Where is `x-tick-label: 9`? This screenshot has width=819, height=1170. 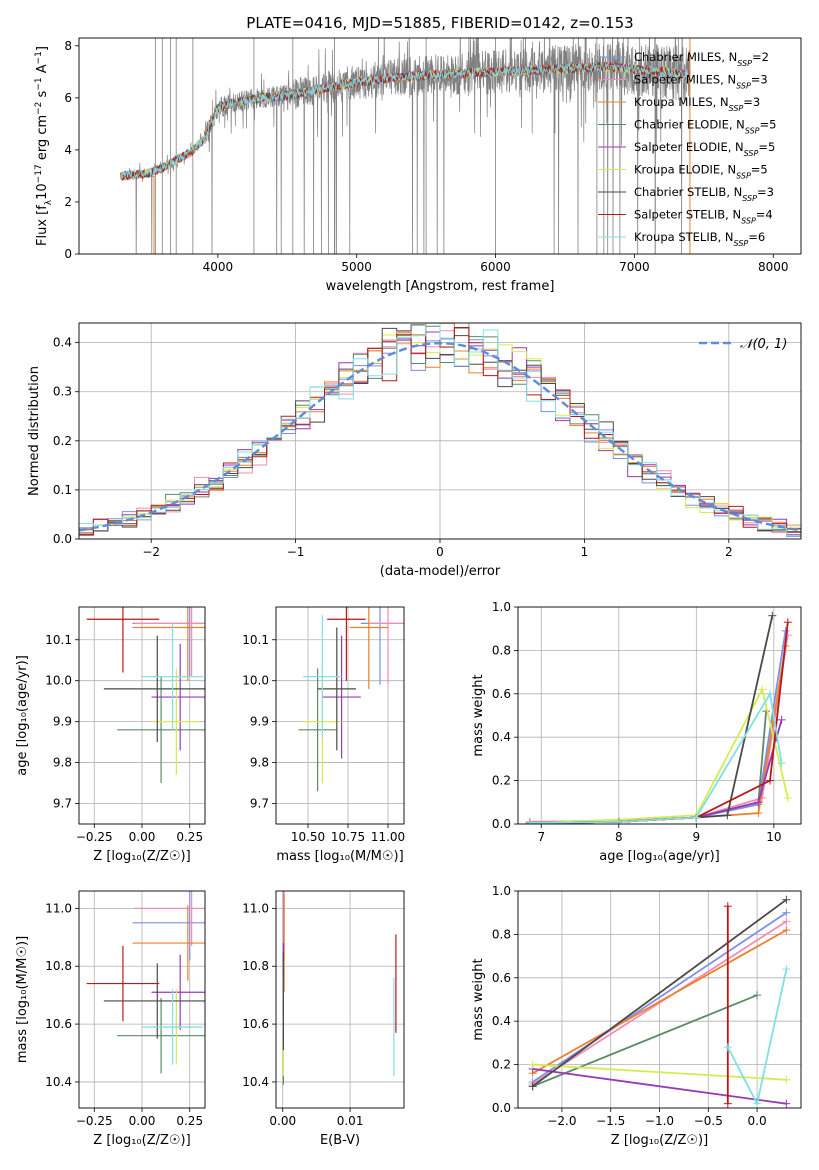
x-tick-label: 9 is located at coordinates (697, 837).